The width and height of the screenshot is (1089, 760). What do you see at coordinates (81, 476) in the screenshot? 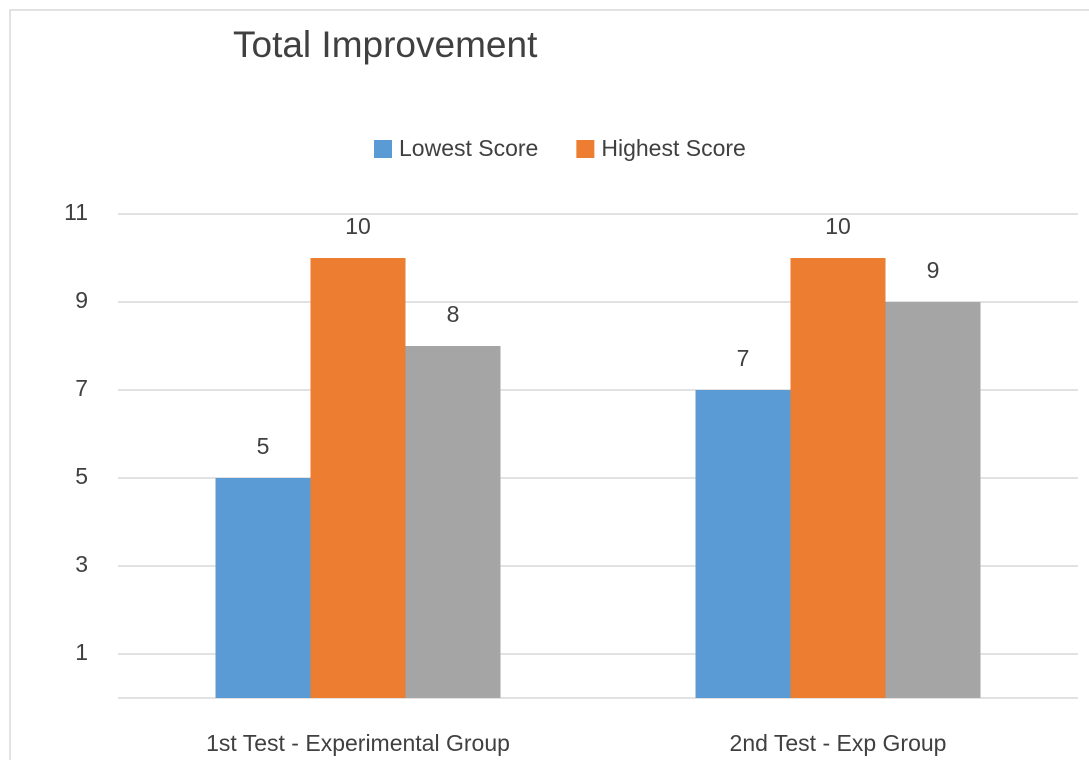
I see `y-tick-label: 5` at bounding box center [81, 476].